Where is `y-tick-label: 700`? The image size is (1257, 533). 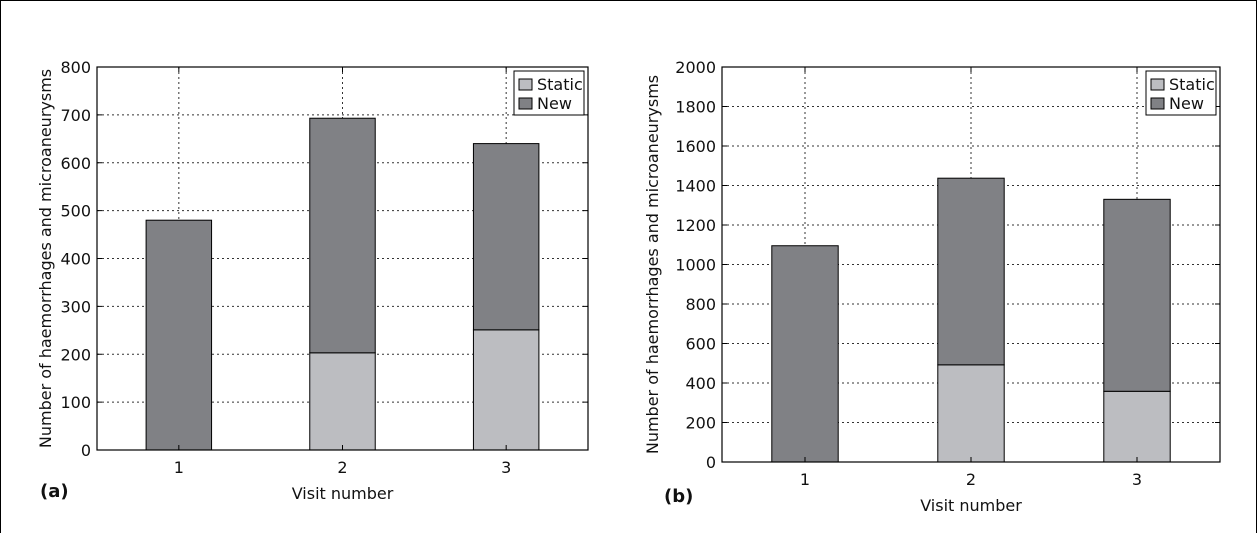 y-tick-label: 700 is located at coordinates (75, 115).